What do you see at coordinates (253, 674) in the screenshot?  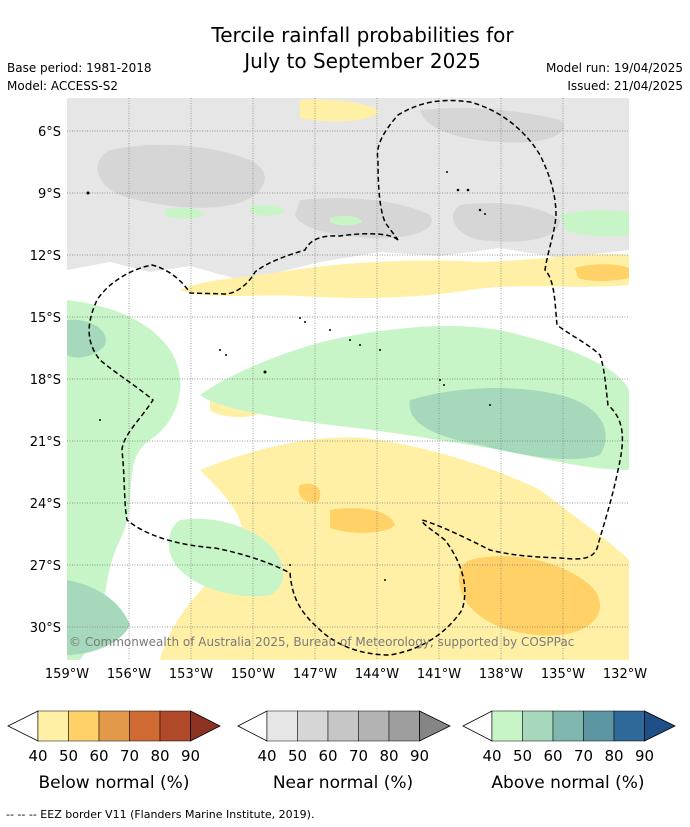 I see `lon-label: 150°W` at bounding box center [253, 674].